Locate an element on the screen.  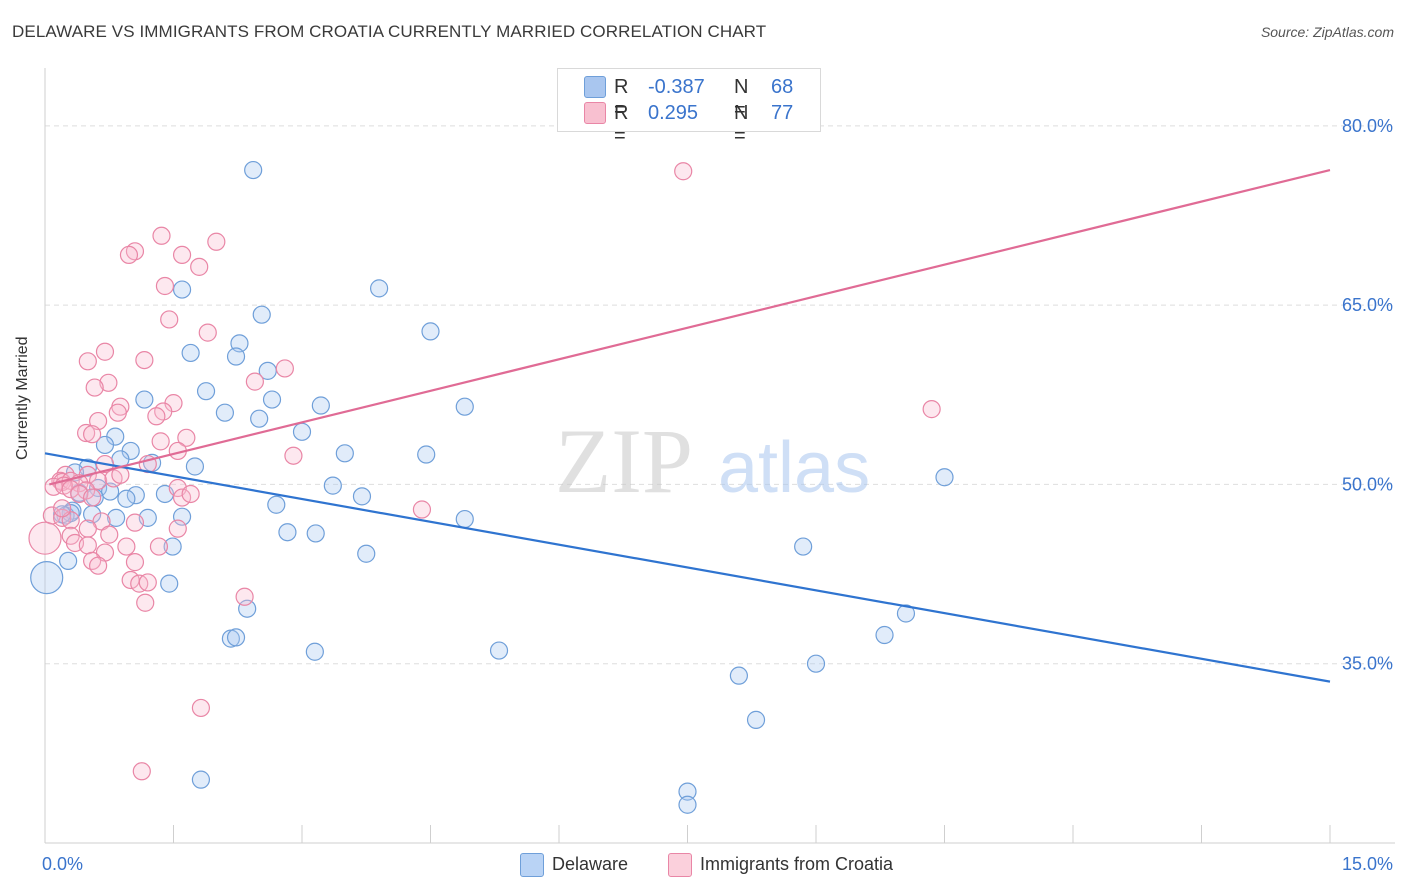
r-label: R = is located at coordinates (621, 124).